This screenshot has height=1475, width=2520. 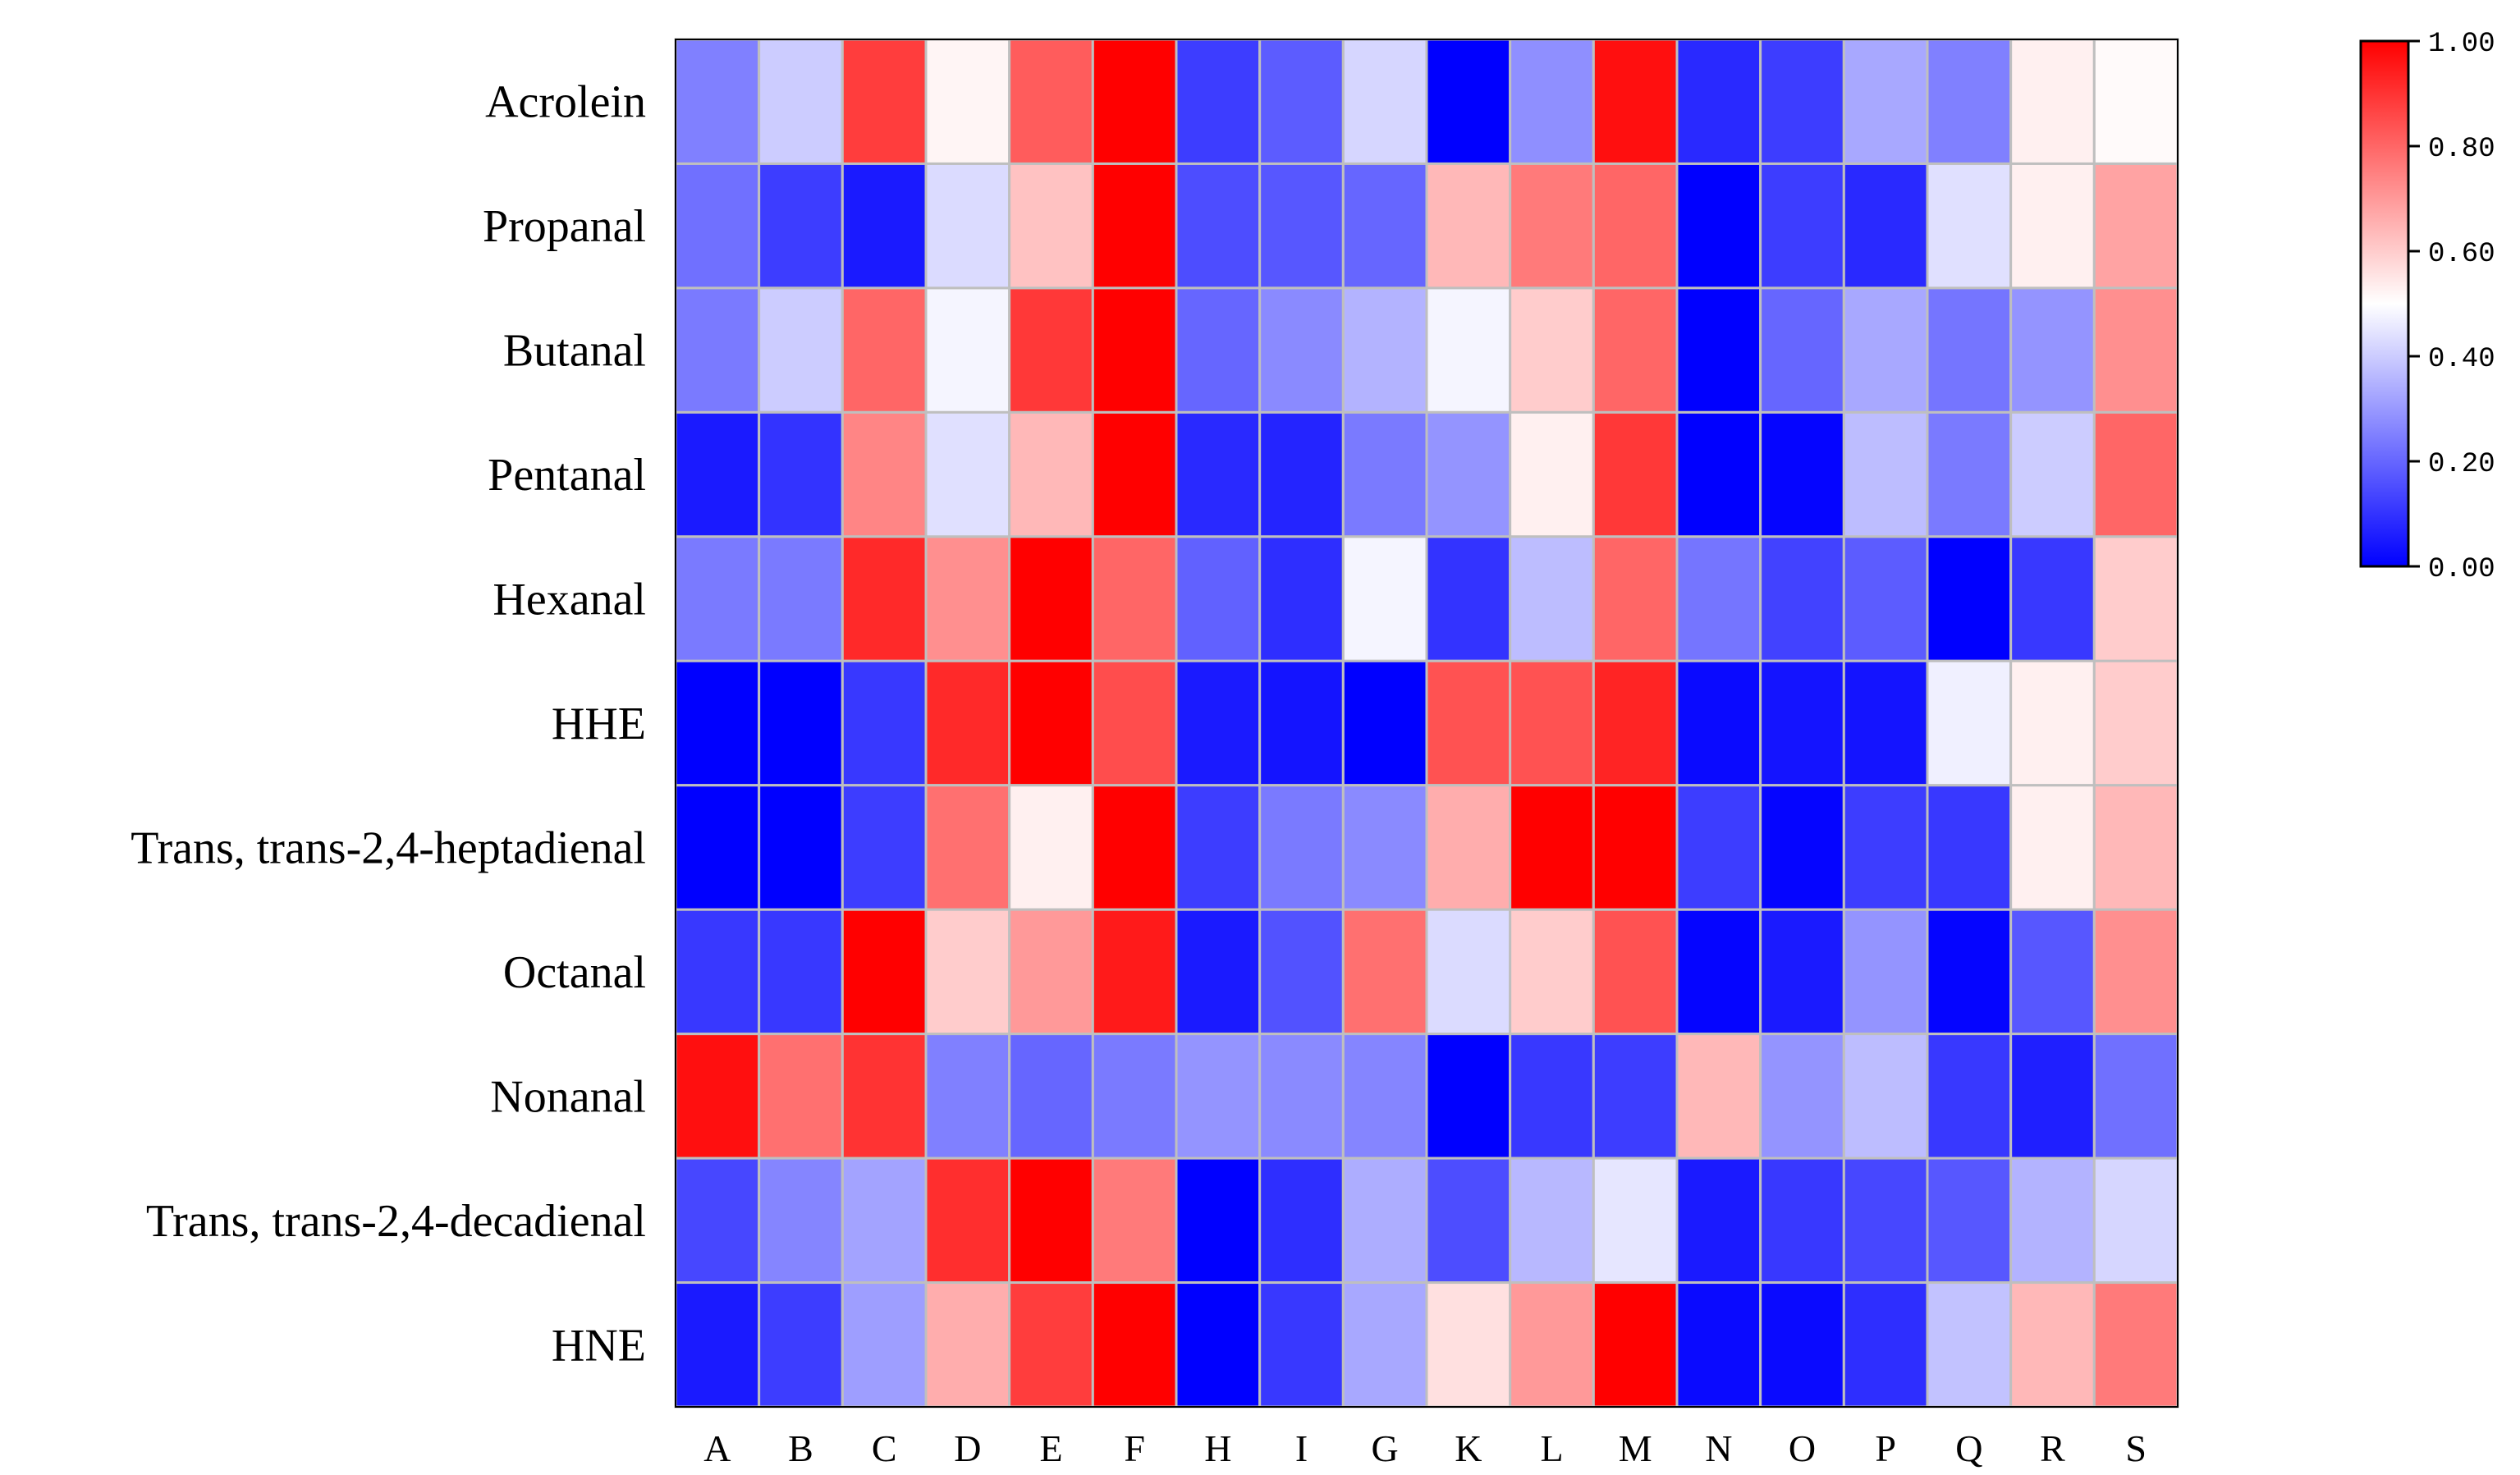 What do you see at coordinates (967, 1448) in the screenshot?
I see `column-label: D` at bounding box center [967, 1448].